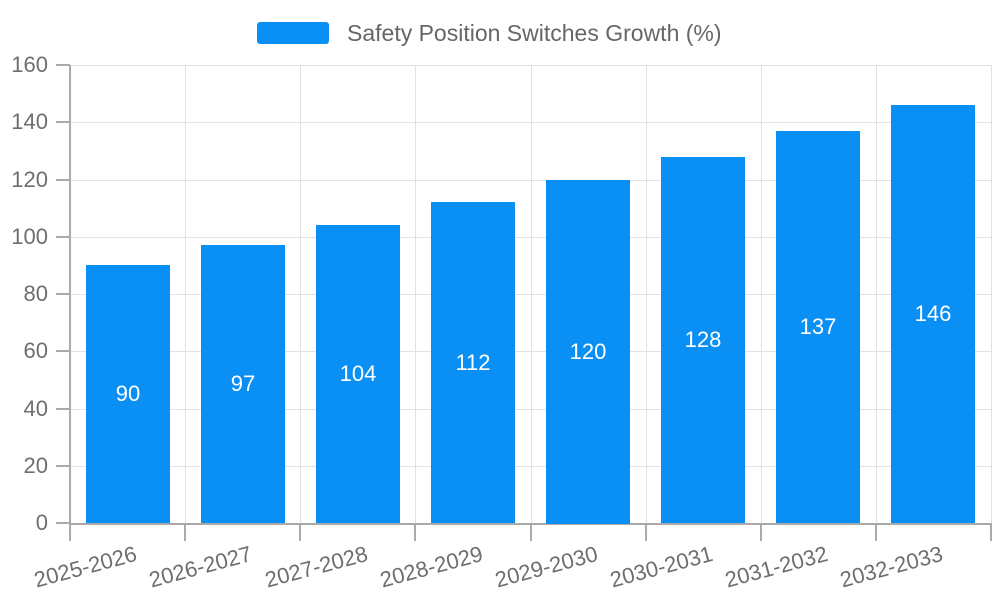 The width and height of the screenshot is (1000, 600). I want to click on y-axis-label: 80, so click(35, 293).